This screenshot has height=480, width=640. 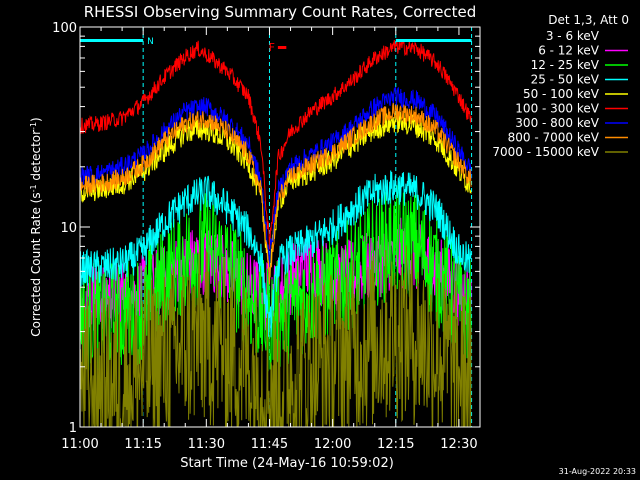 I want to click on legend-entry-label: 6 - 12 keV, so click(x=569, y=51).